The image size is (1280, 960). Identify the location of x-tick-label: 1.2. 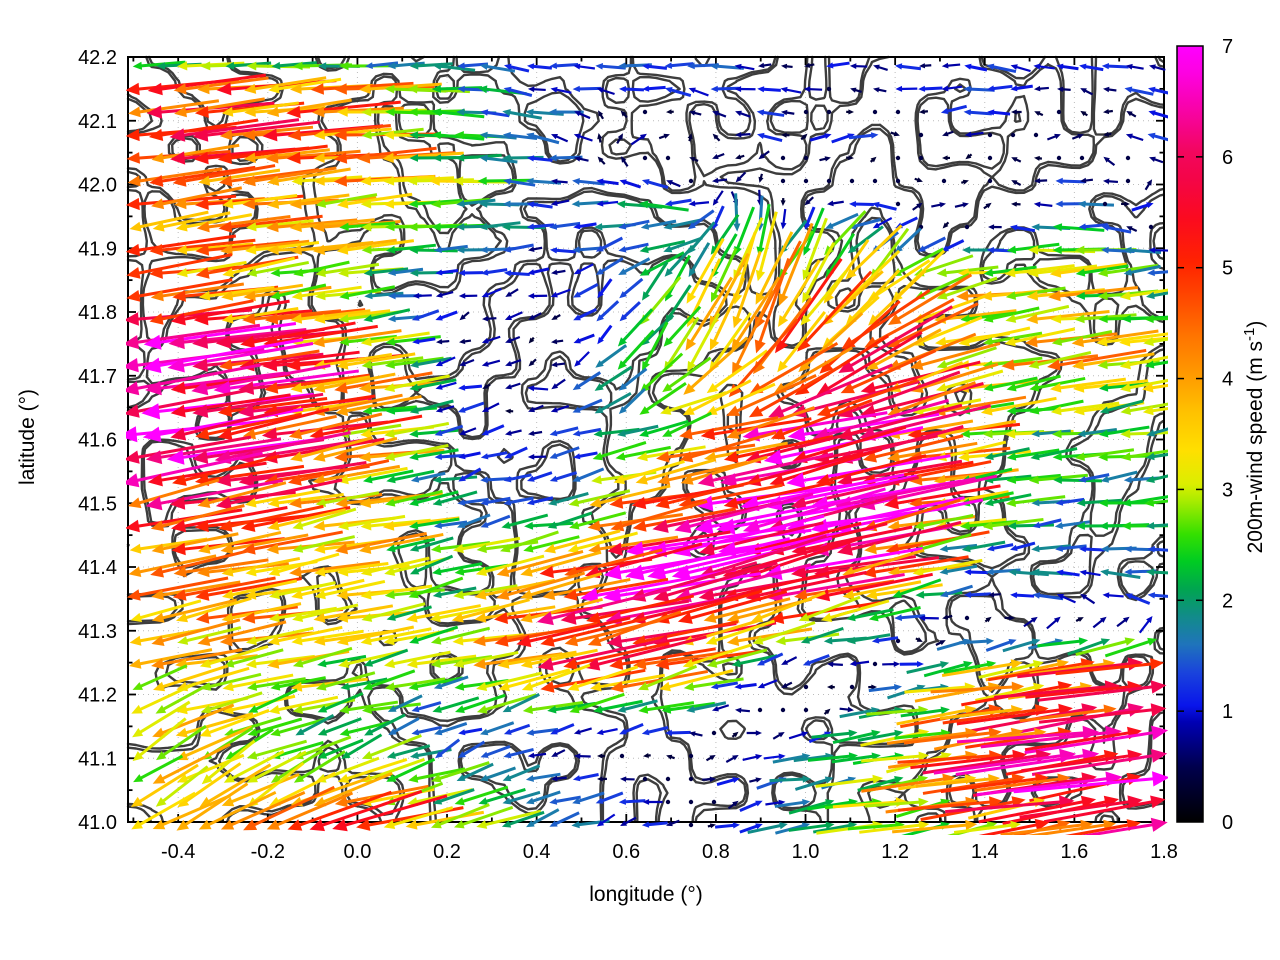
(895, 852).